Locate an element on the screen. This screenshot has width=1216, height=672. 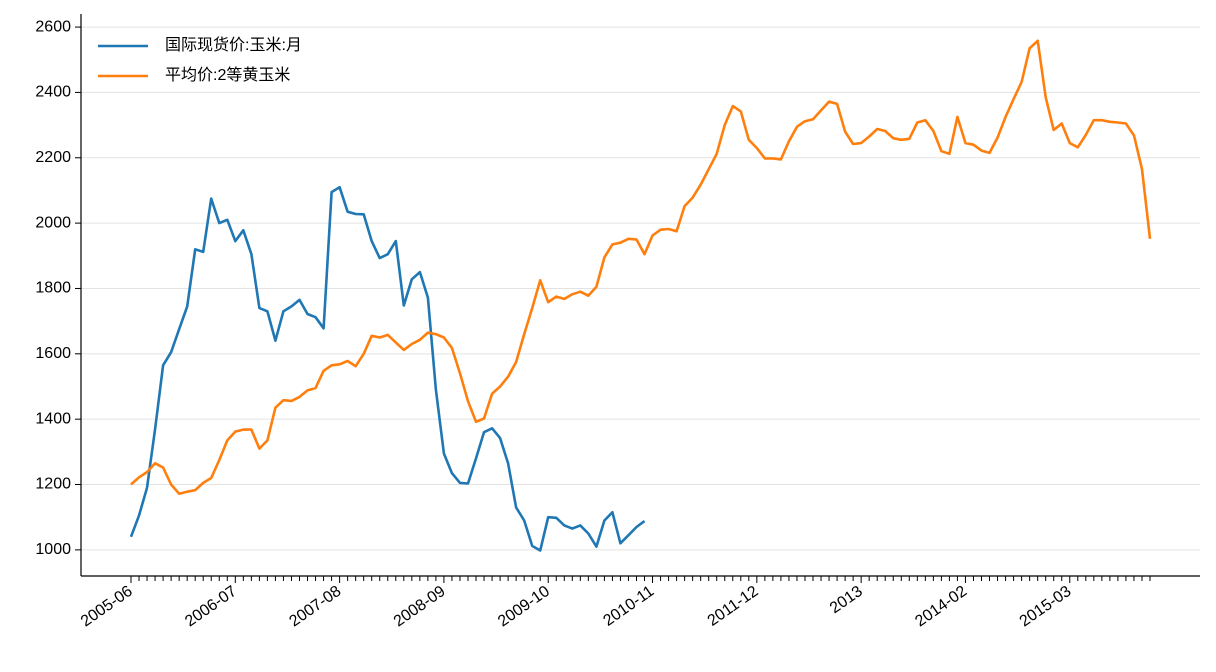
x-tick-label: 2014-02 is located at coordinates (941, 607).